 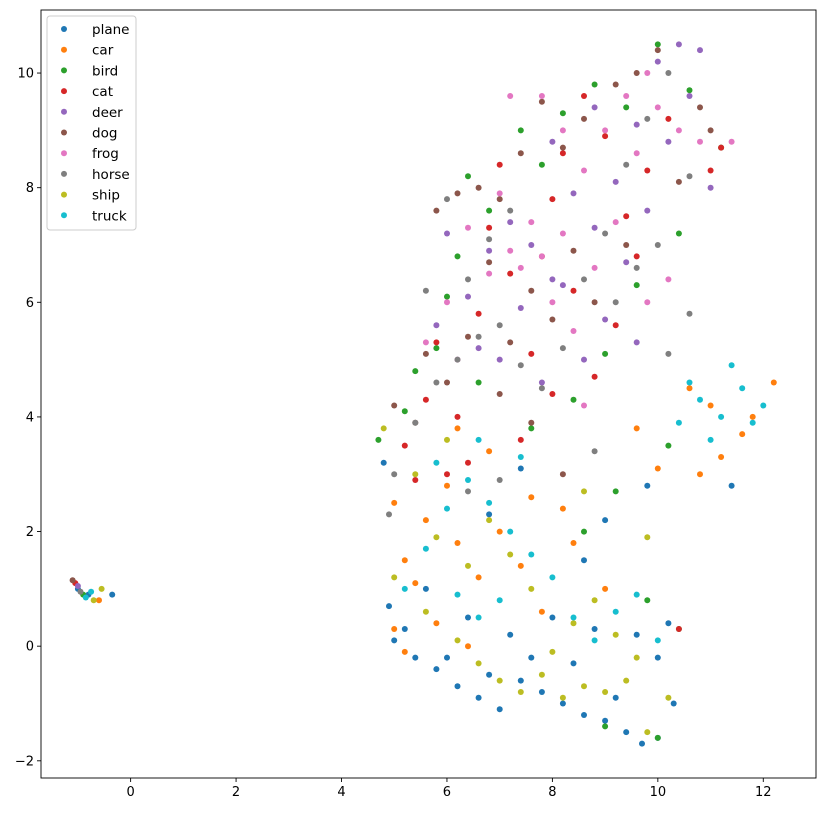 What do you see at coordinates (28, 418) in the screenshot?
I see `y-axis: −2 0 2 4 6 8 10` at bounding box center [28, 418].